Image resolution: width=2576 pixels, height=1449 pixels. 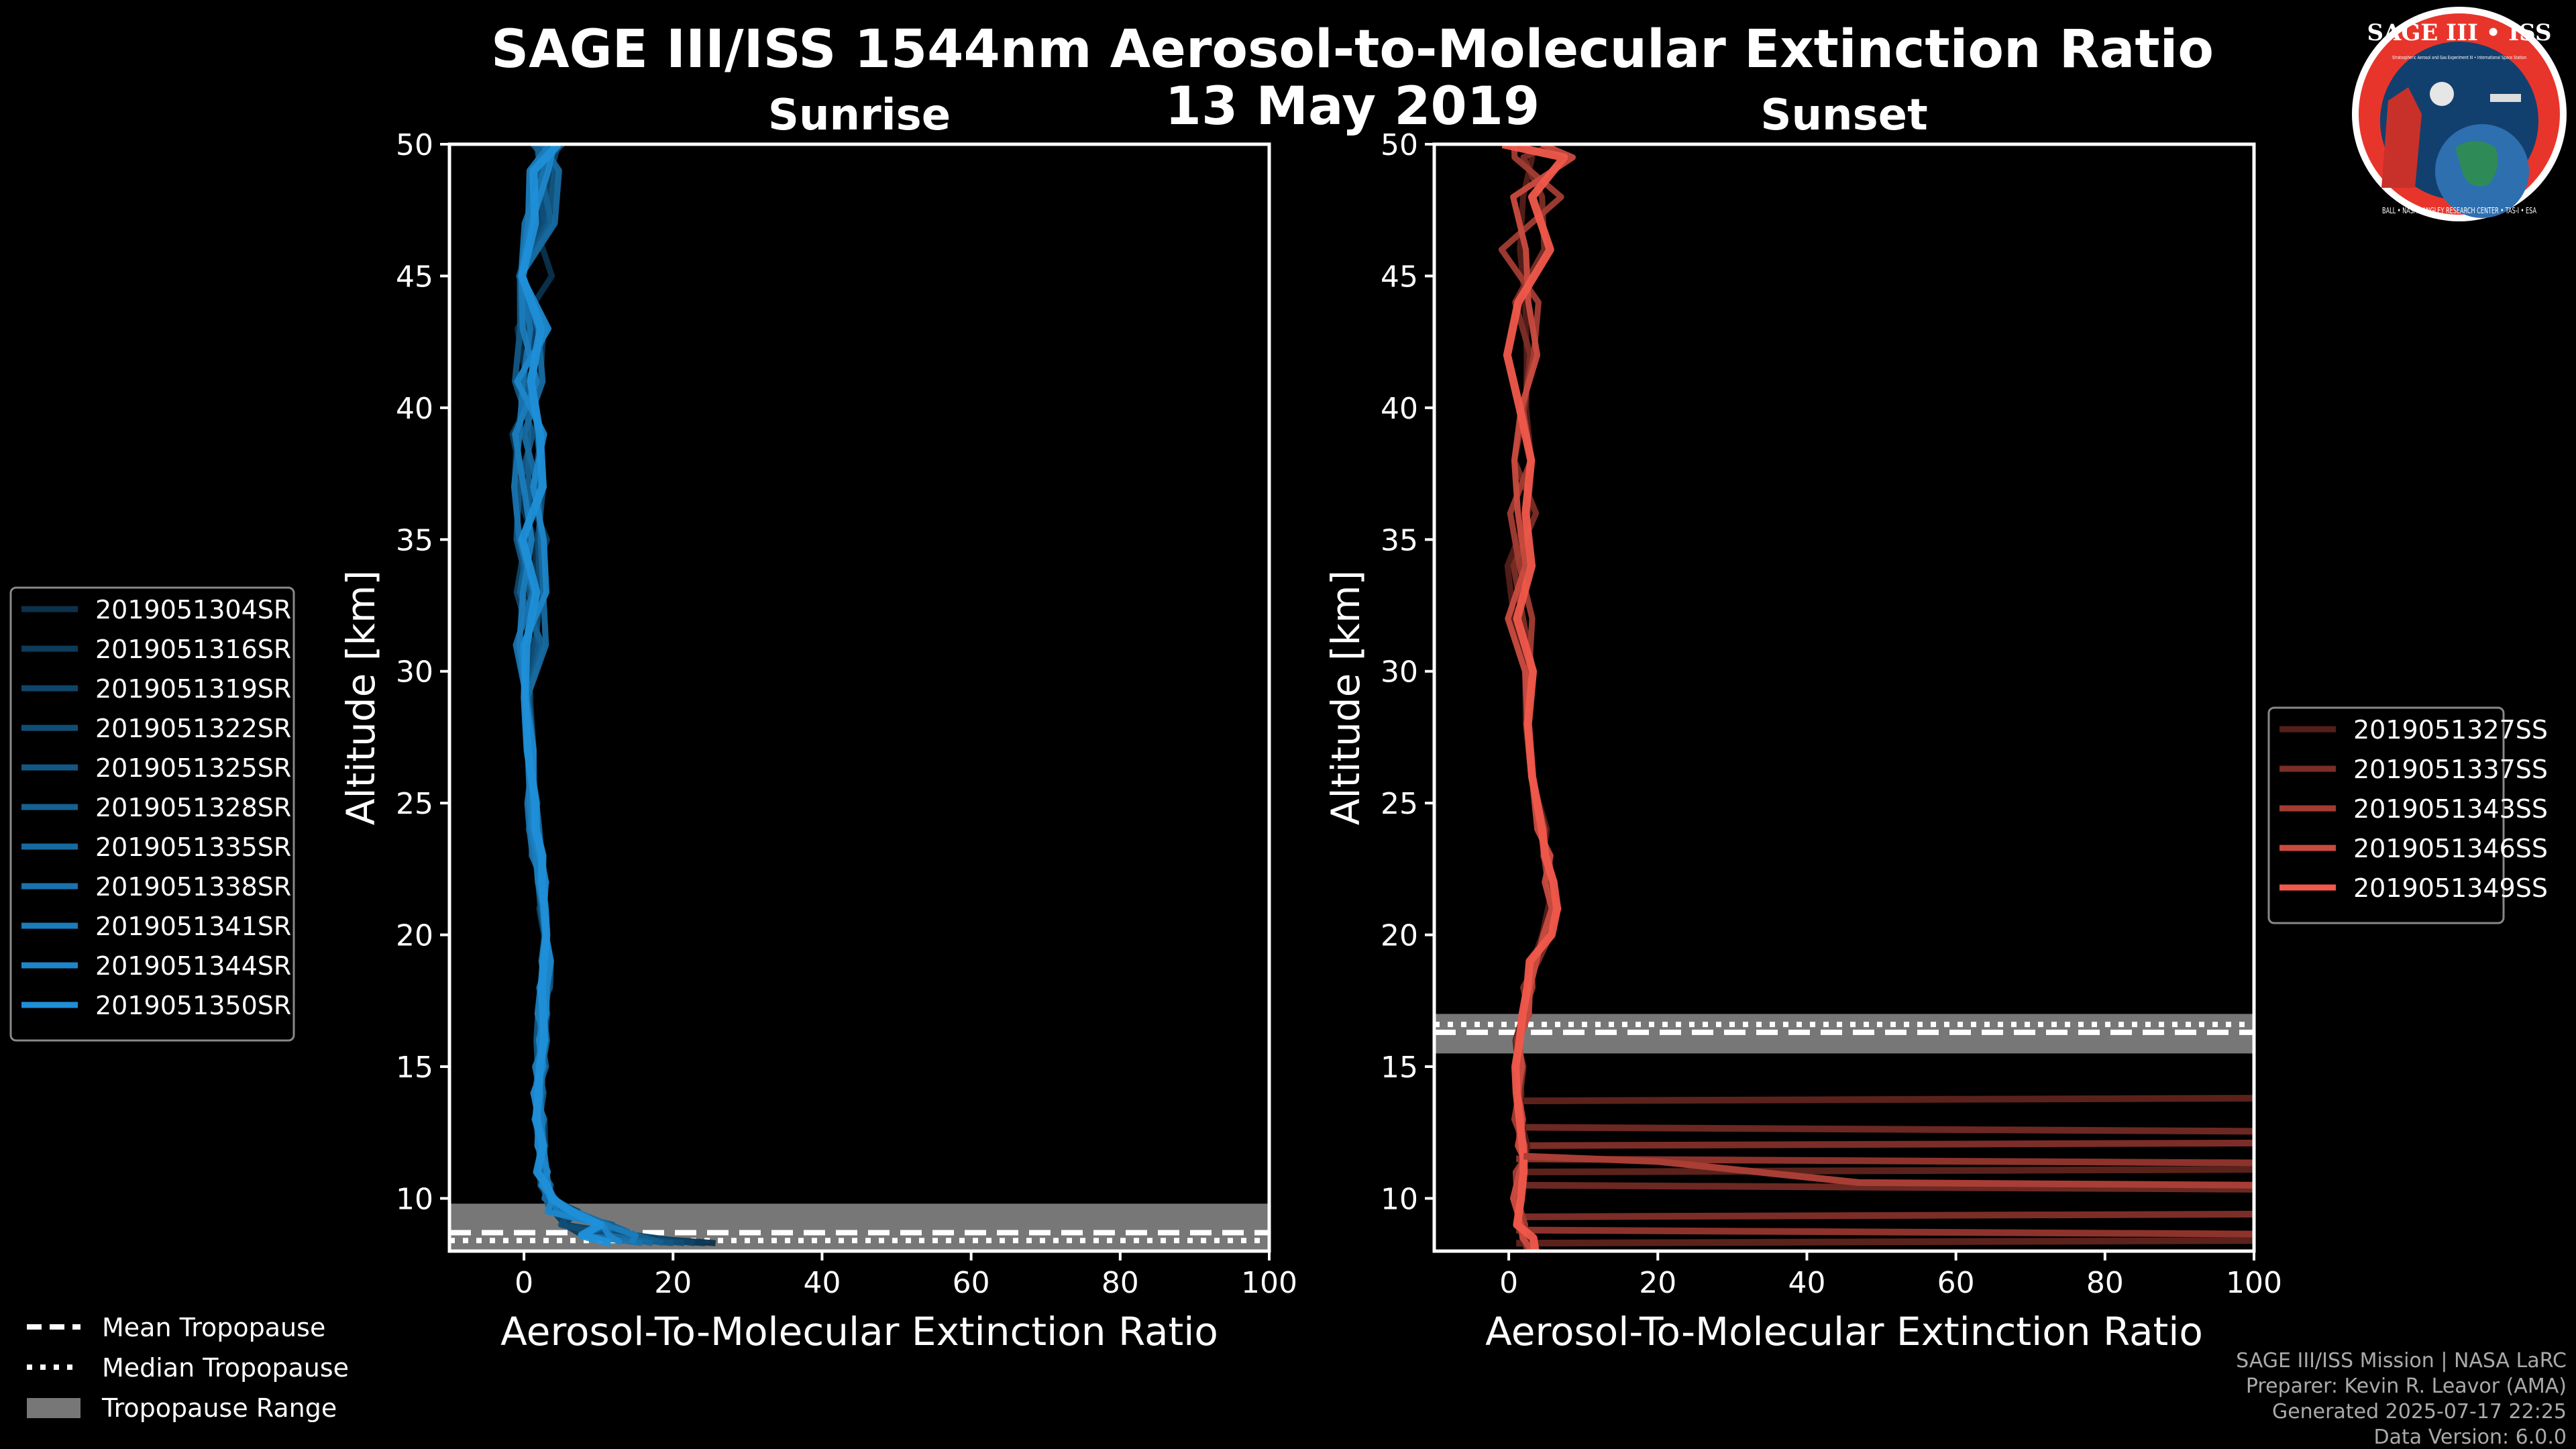 I want to click on legend-label: 2019051337SS, so click(x=2450, y=769).